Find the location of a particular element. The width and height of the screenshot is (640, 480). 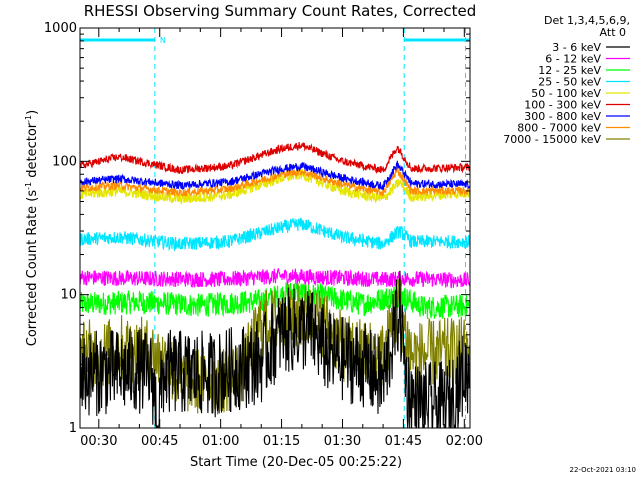

legend-label: 800 - 7000 keV is located at coordinates (559, 128).